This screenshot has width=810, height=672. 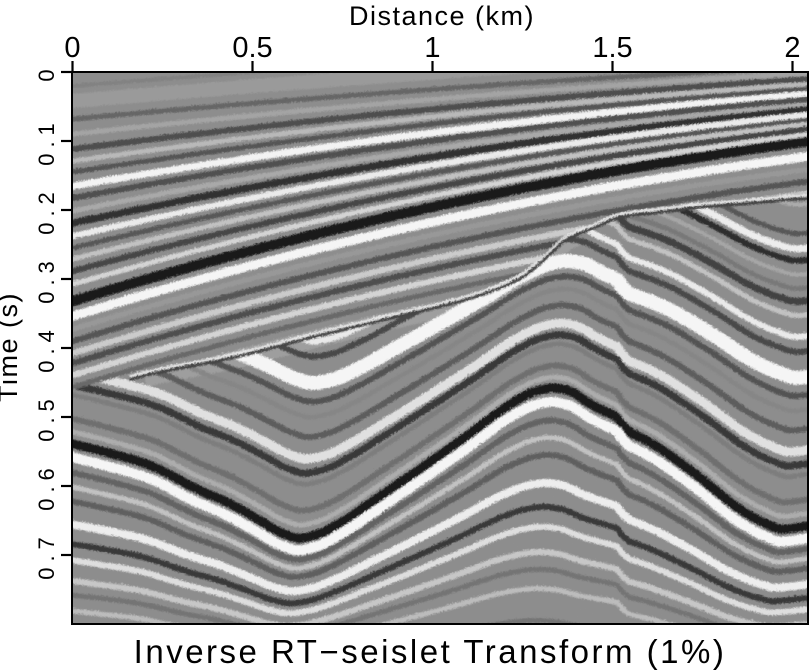 I want to click on svg-text: Time (s), so click(x=11, y=347).